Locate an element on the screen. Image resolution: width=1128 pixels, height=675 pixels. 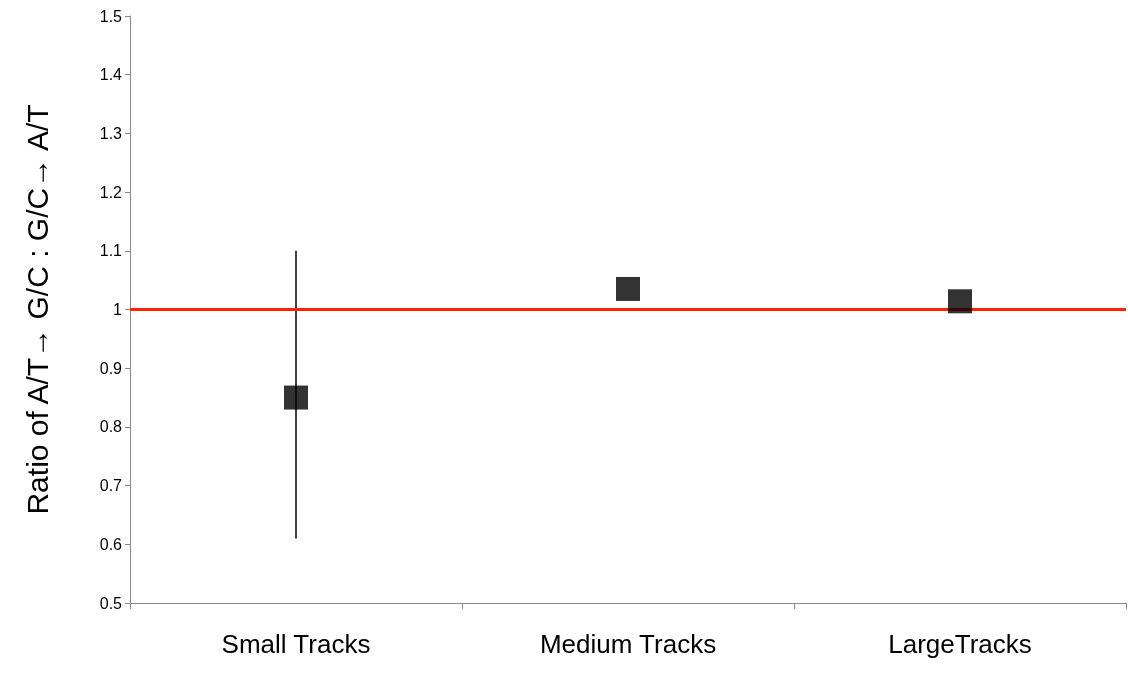
y-tick-label: 1 is located at coordinates (118, 309).